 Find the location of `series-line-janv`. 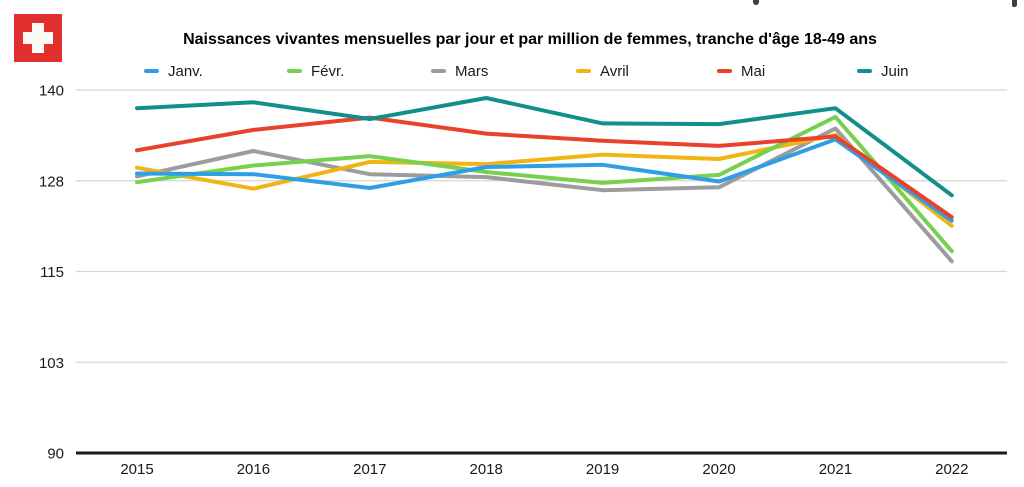

series-line-janv is located at coordinates (544, 180).